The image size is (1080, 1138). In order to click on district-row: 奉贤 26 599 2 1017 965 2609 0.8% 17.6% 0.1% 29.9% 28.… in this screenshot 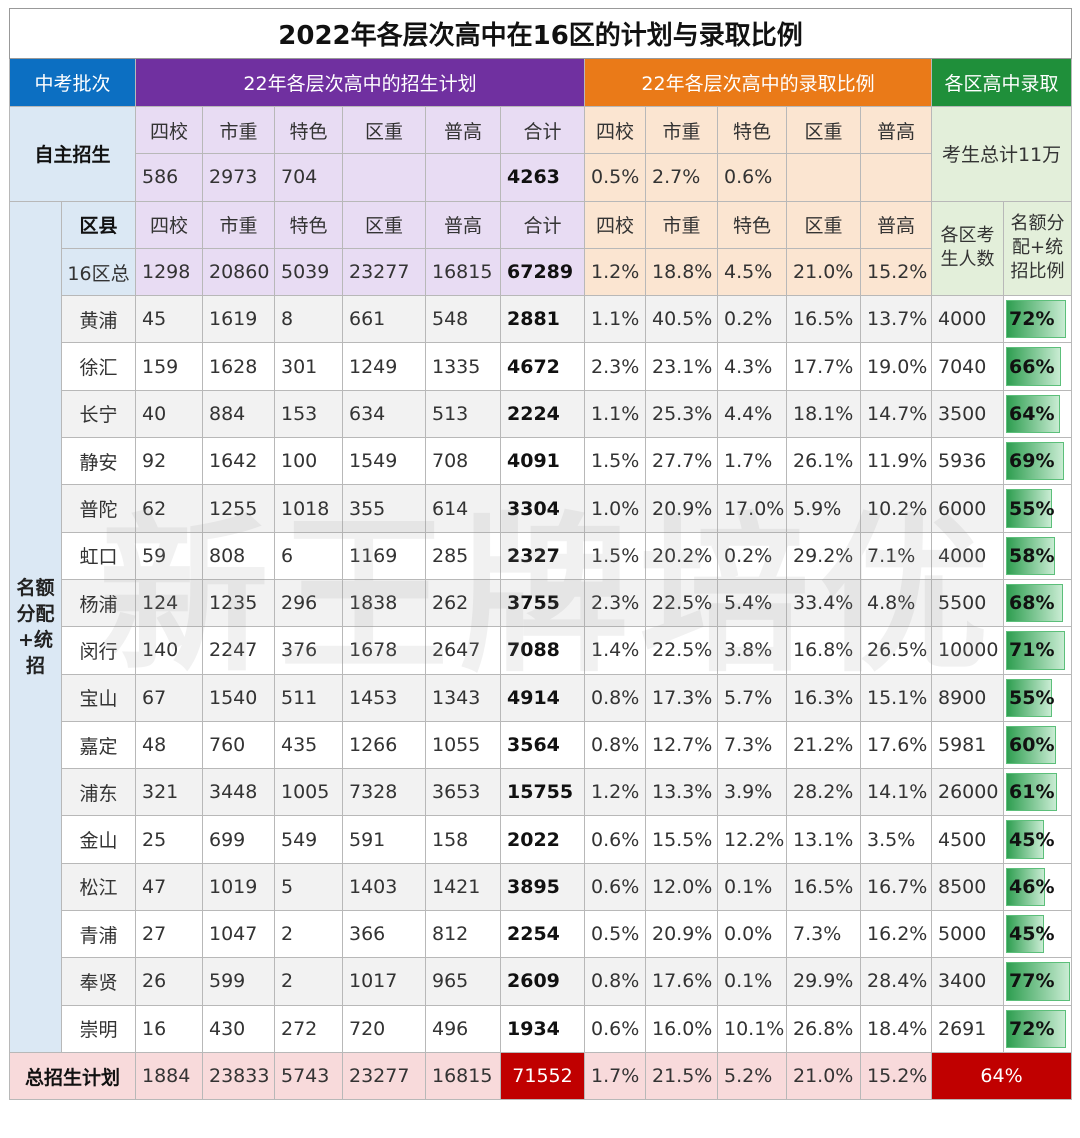, I will do `click(541, 981)`.